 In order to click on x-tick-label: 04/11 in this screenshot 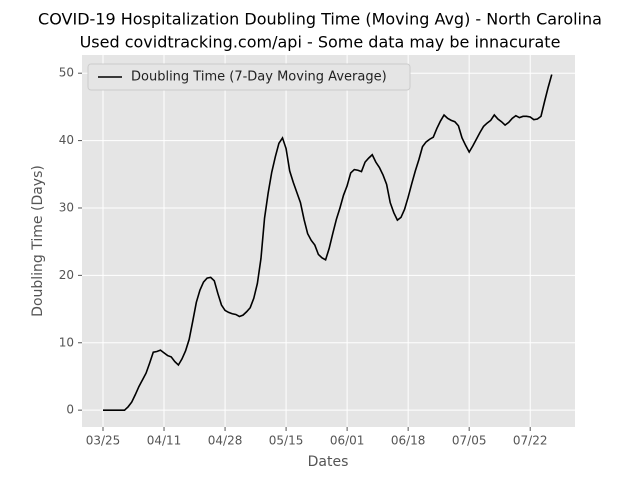, I will do `click(164, 441)`.